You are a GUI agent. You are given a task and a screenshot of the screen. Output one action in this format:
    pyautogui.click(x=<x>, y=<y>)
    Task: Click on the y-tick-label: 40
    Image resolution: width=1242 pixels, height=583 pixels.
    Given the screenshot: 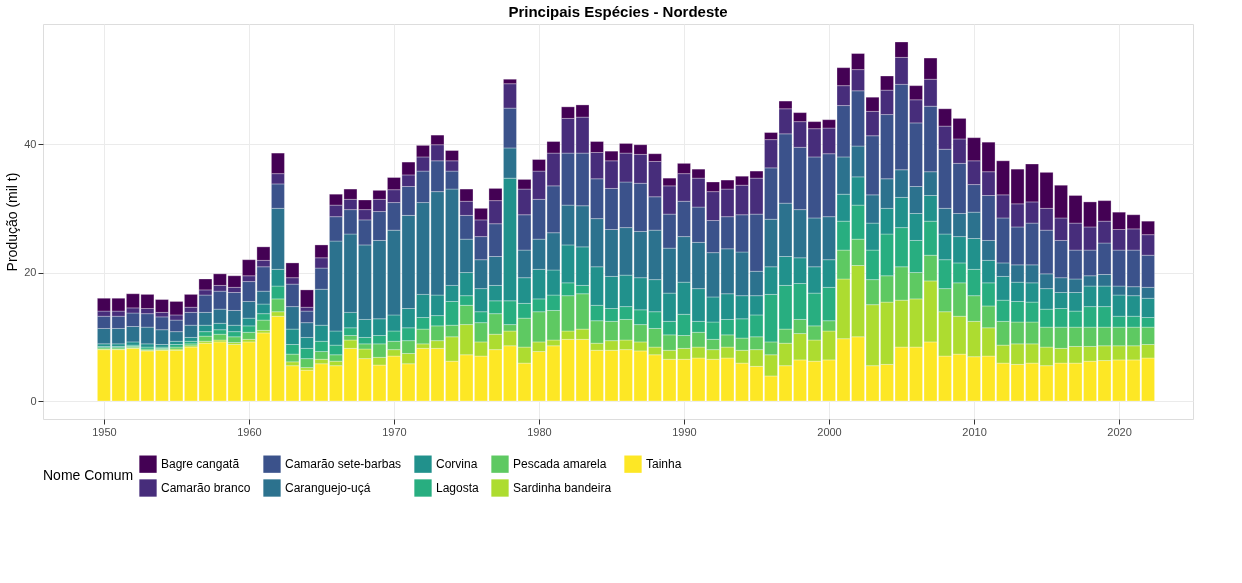 What is the action you would take?
    pyautogui.click(x=30, y=143)
    